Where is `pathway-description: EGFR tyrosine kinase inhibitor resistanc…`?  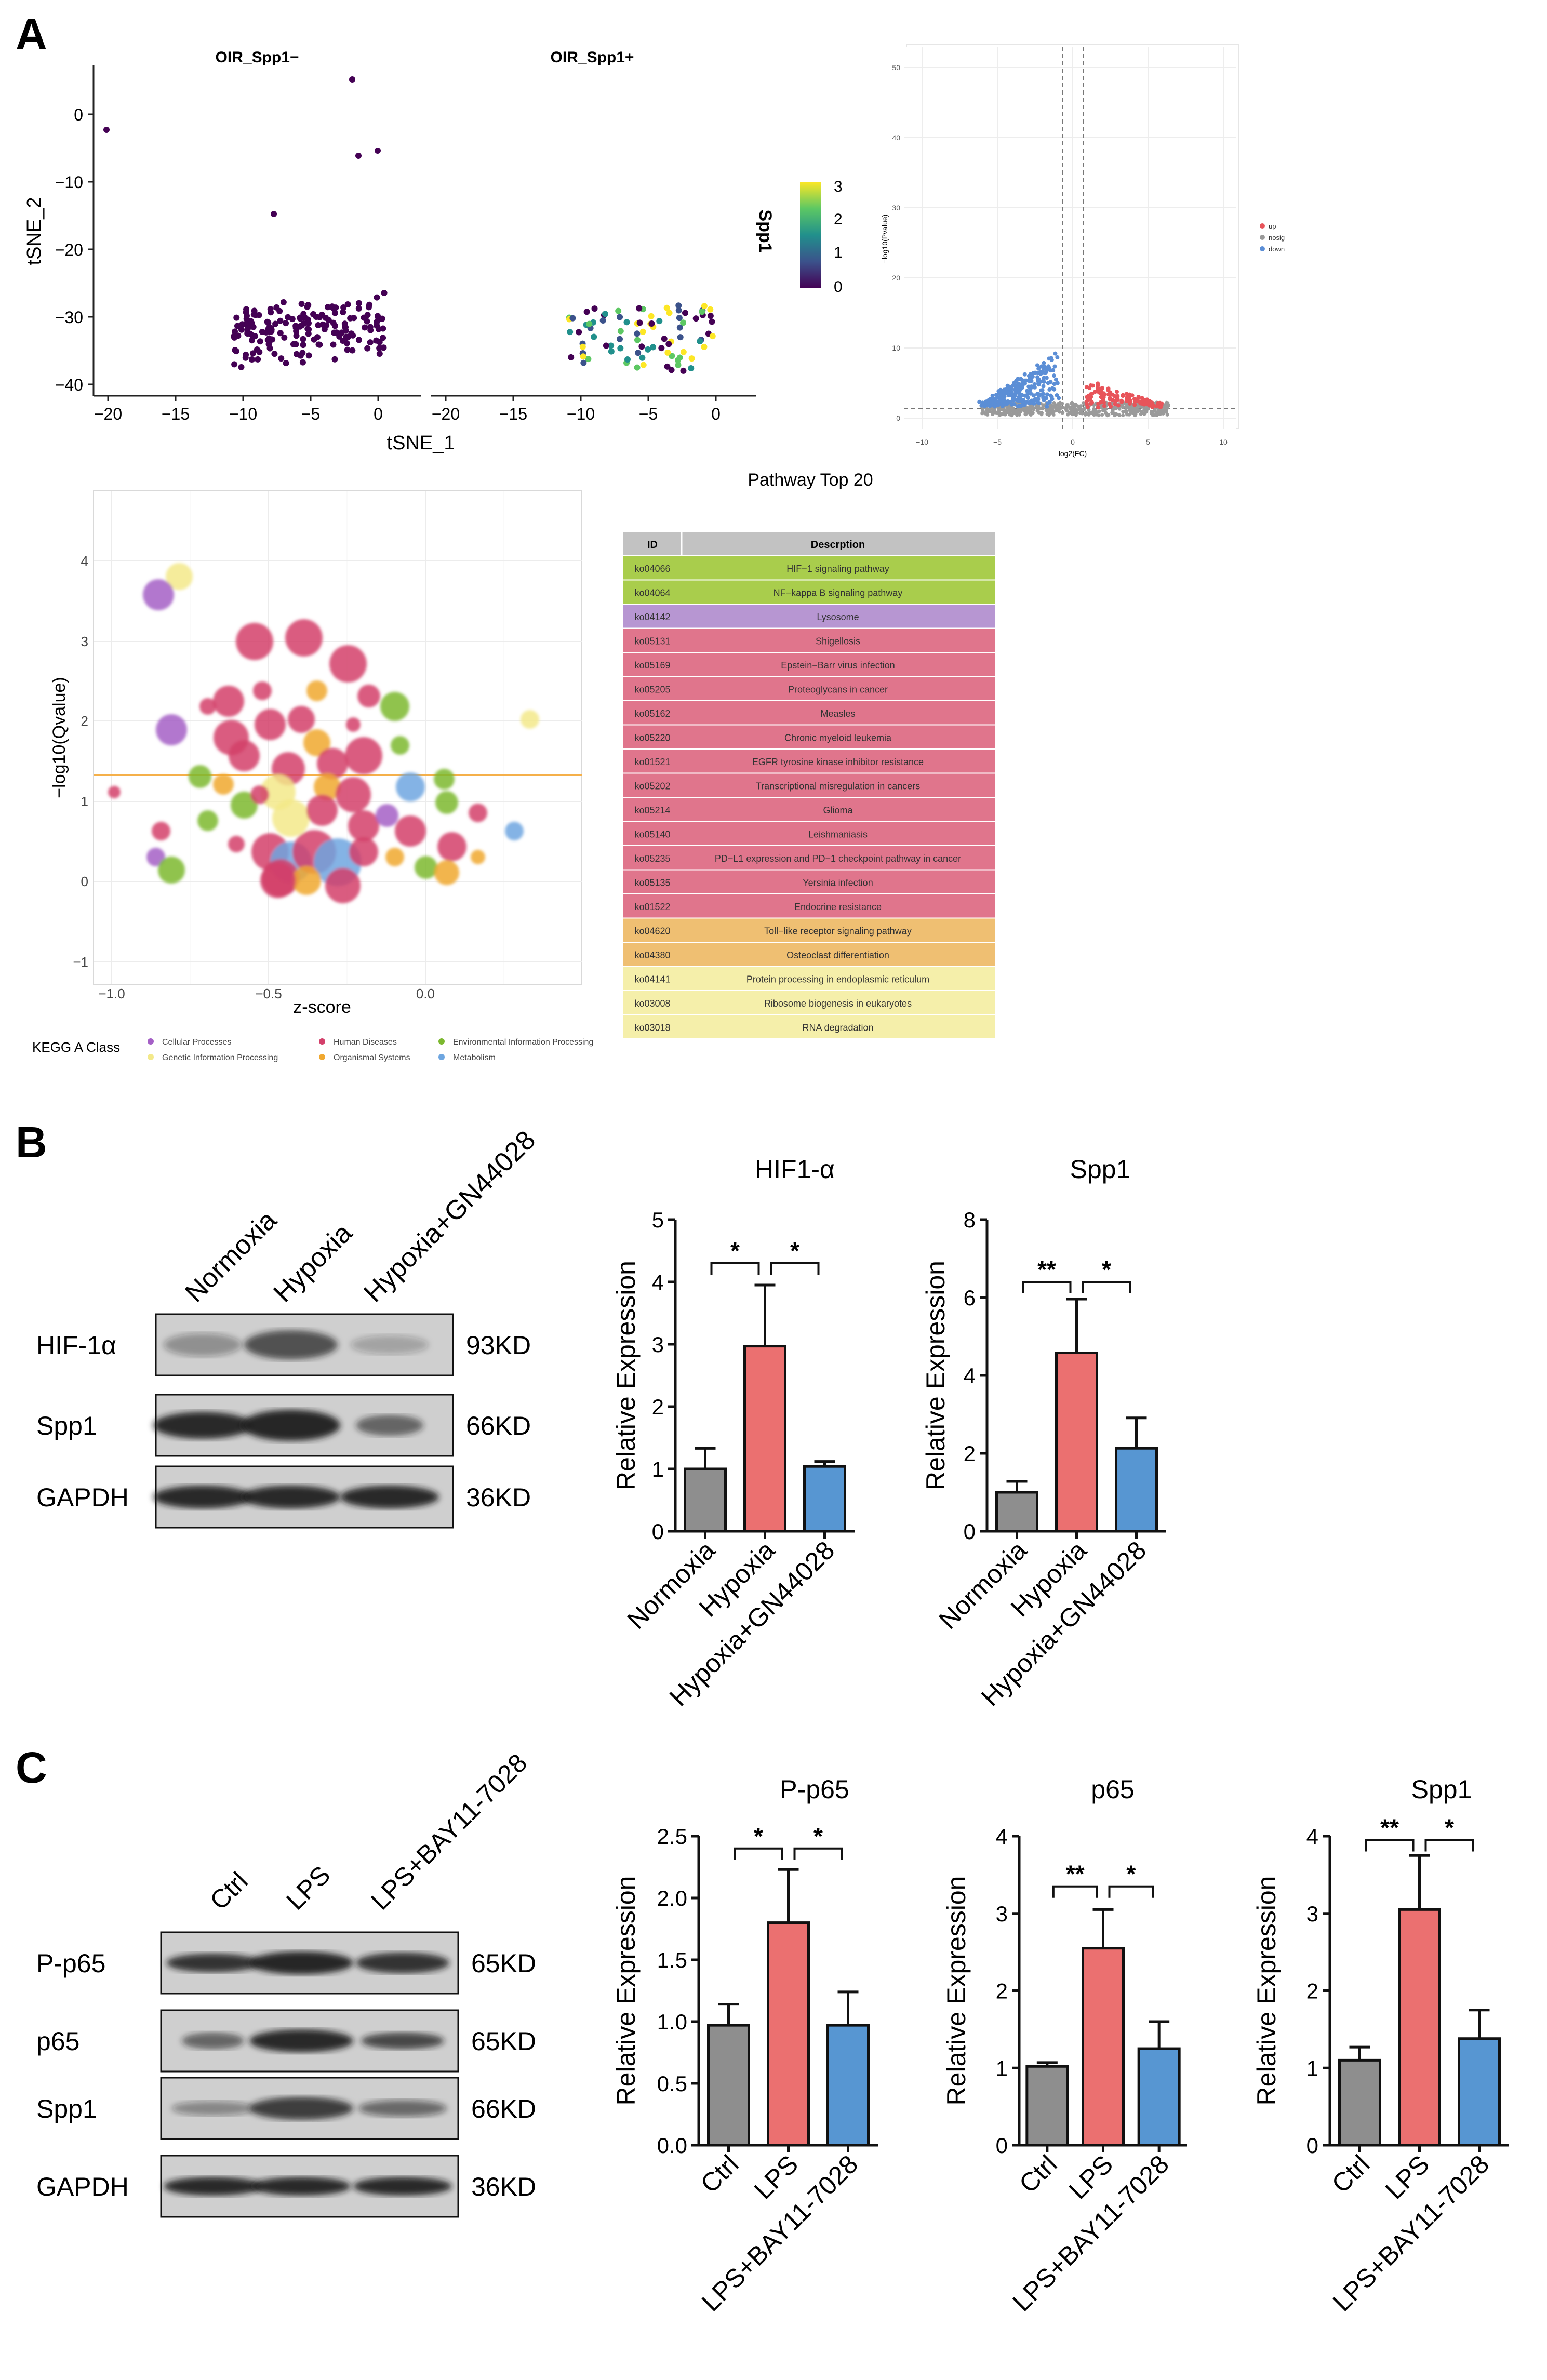
pathway-description: EGFR tyrosine kinase inhibitor resistanc… is located at coordinates (838, 762).